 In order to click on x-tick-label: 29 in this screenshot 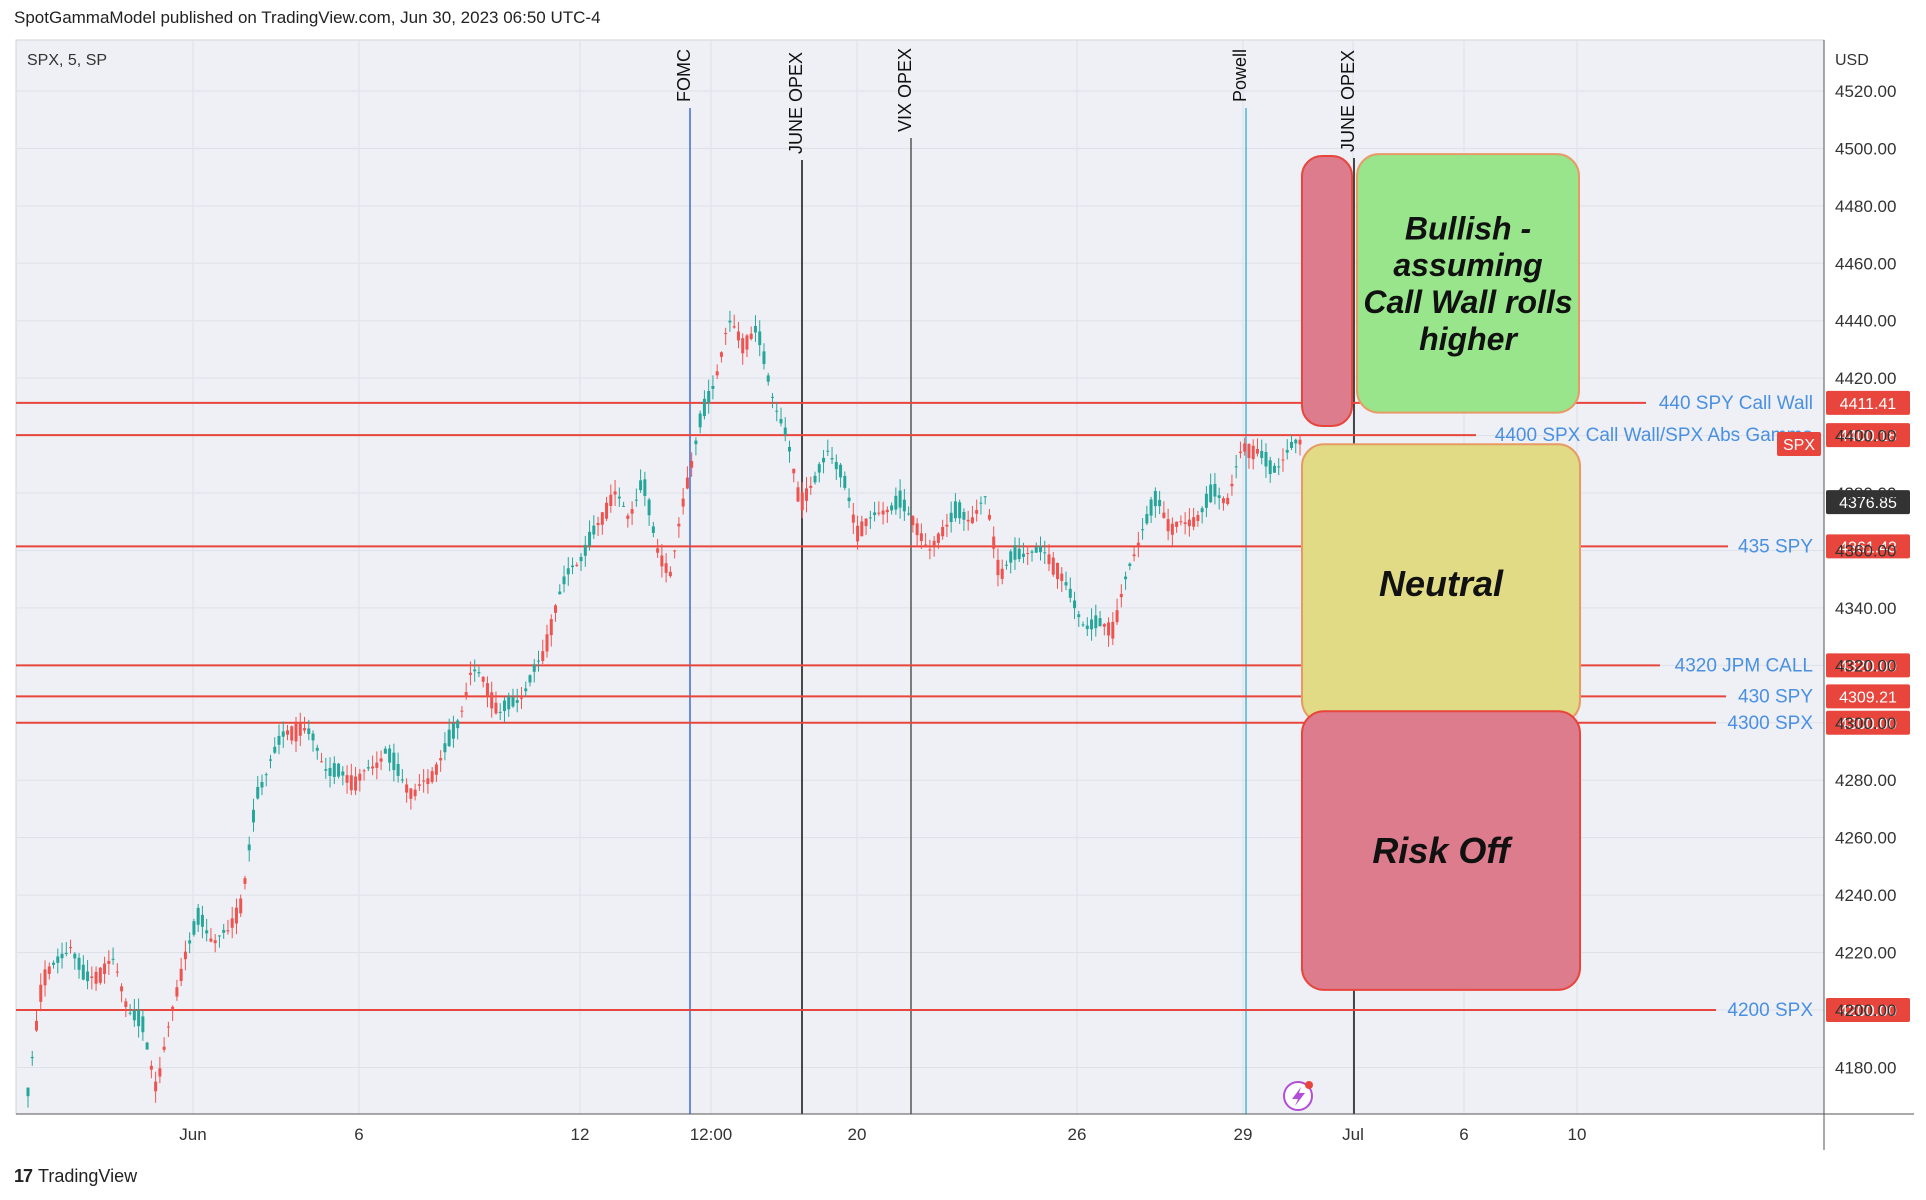, I will do `click(1243, 1134)`.